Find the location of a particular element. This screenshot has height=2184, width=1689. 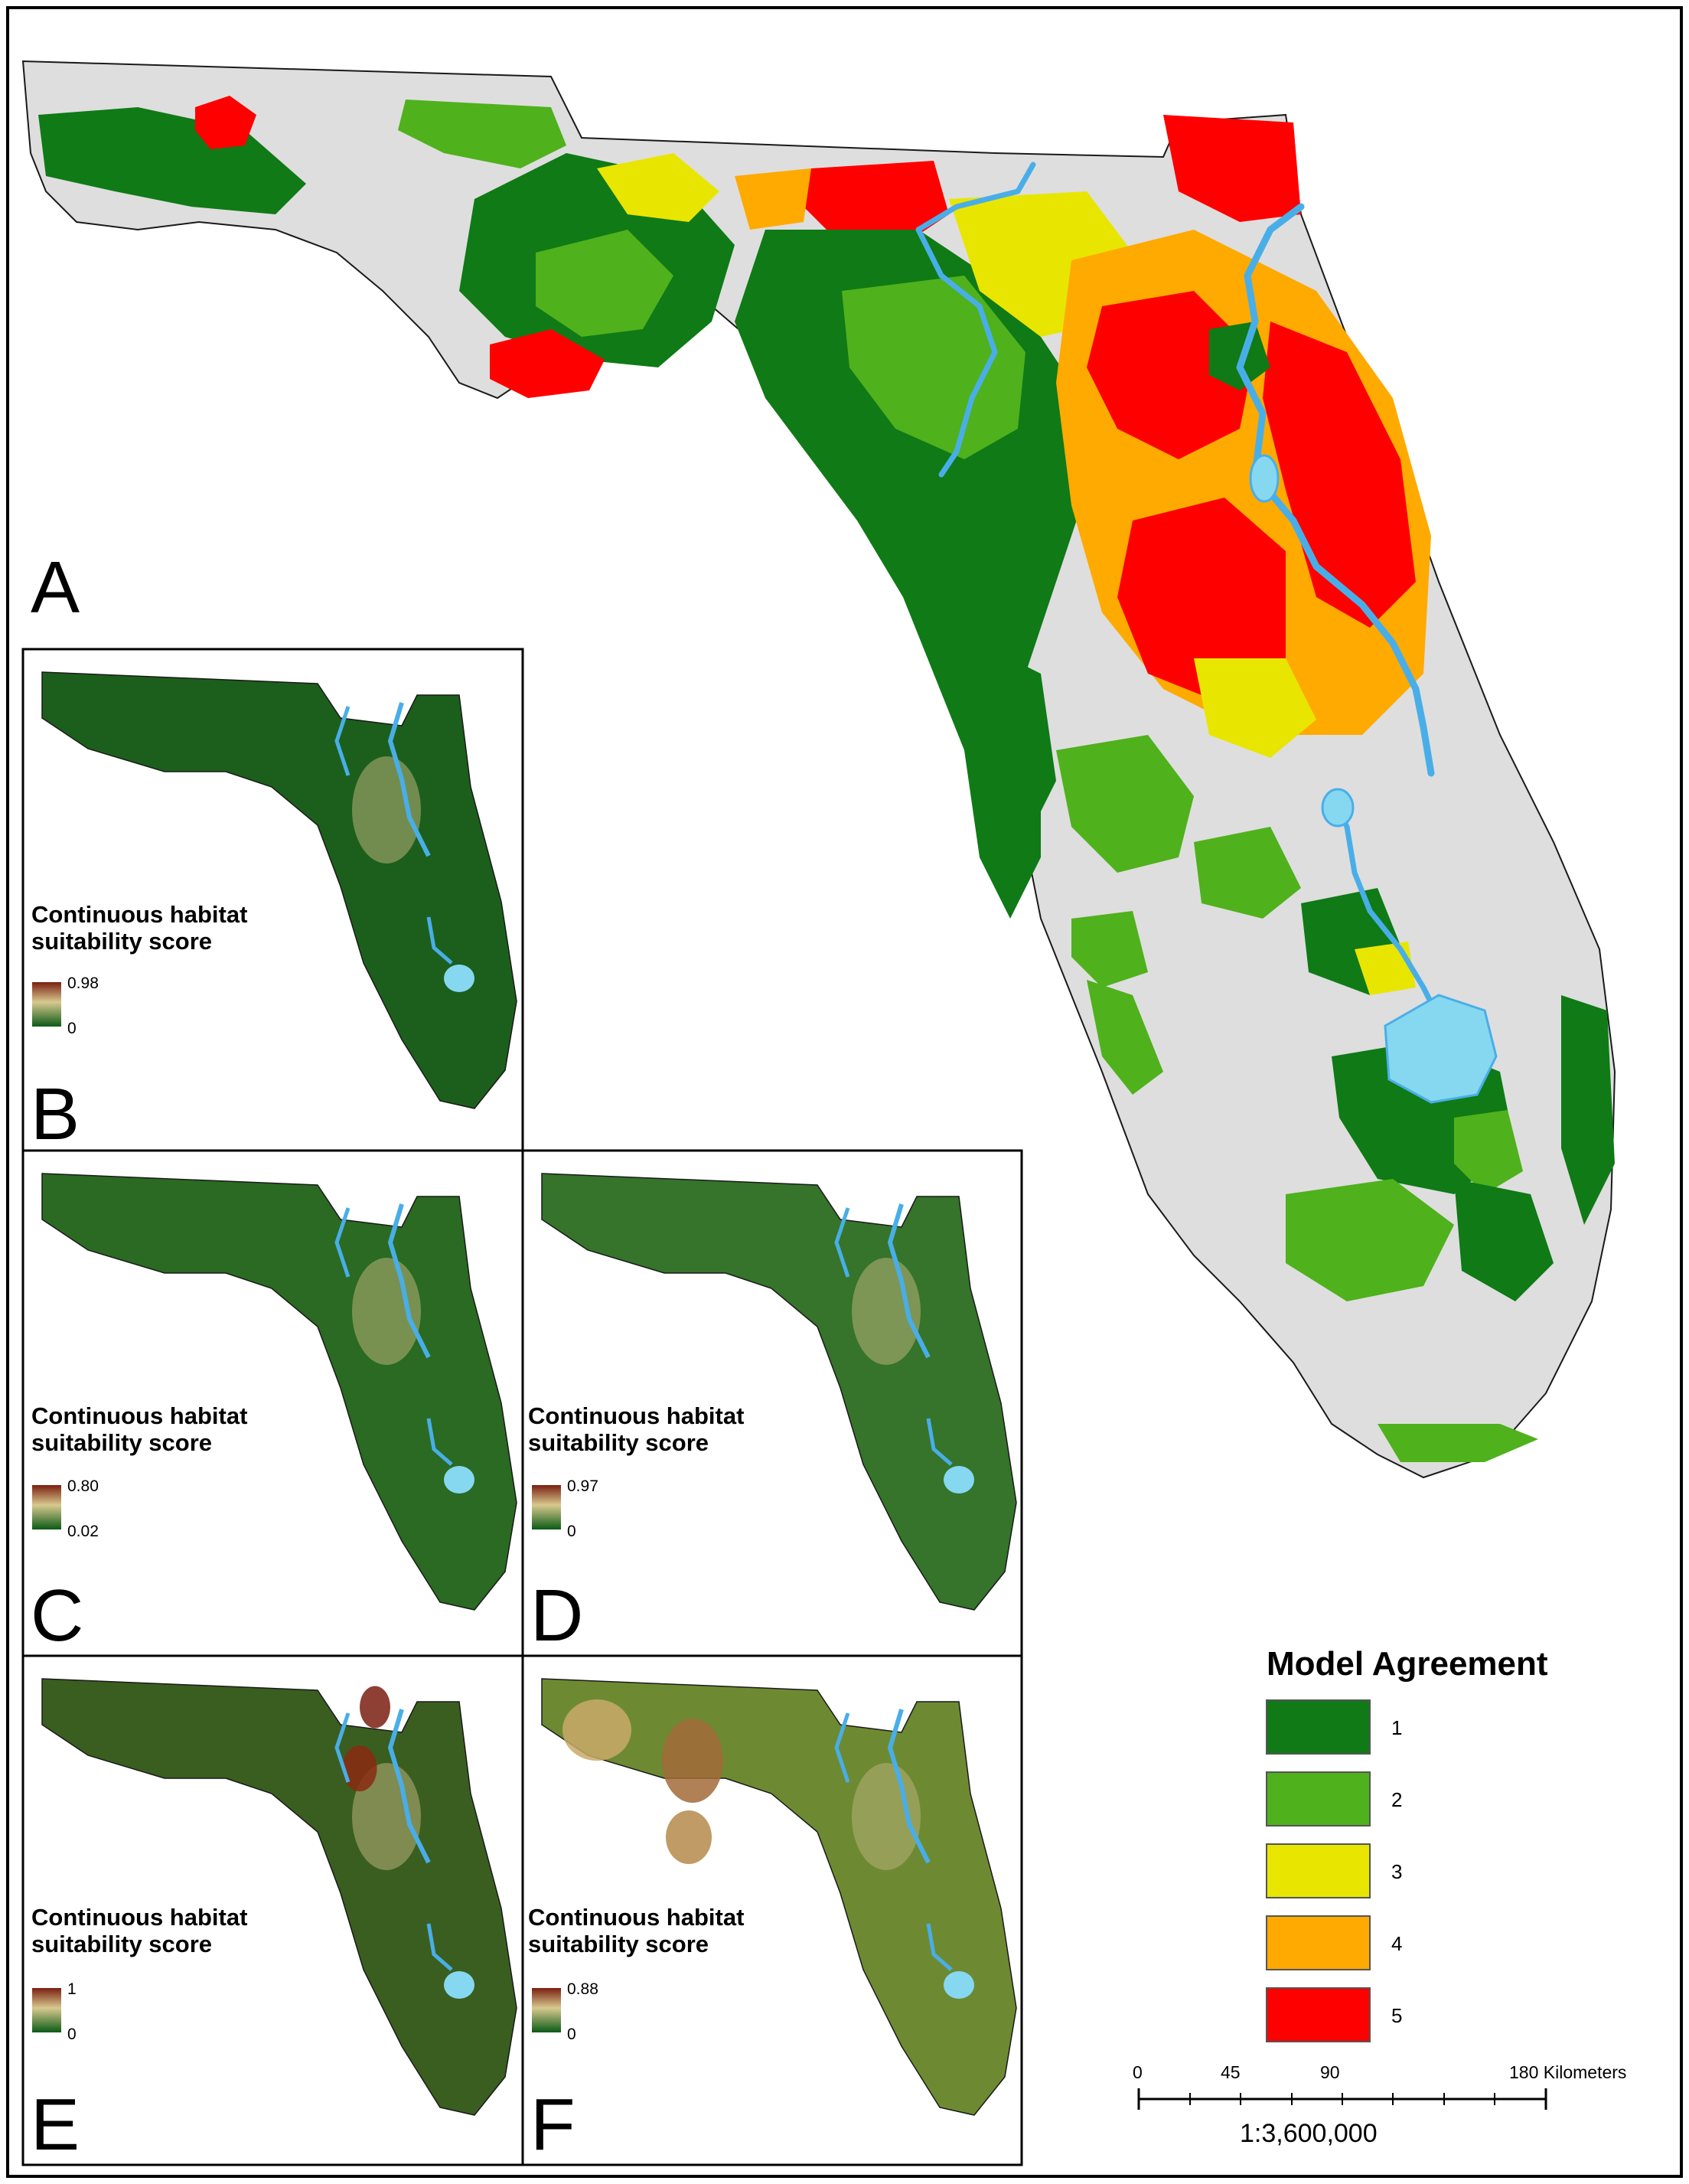

panel-letter-b: B is located at coordinates (55, 1114).